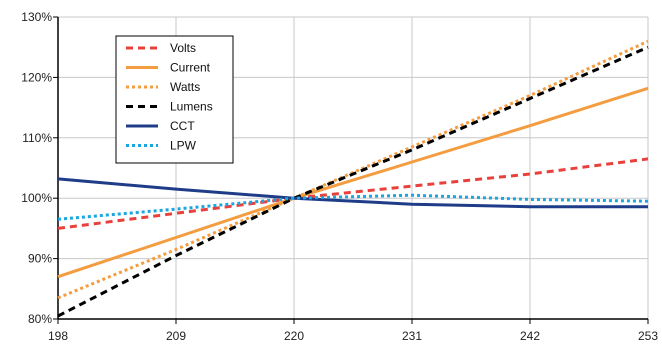 The image size is (662, 349). What do you see at coordinates (183, 48) in the screenshot?
I see `legend-label-volts: Volts` at bounding box center [183, 48].